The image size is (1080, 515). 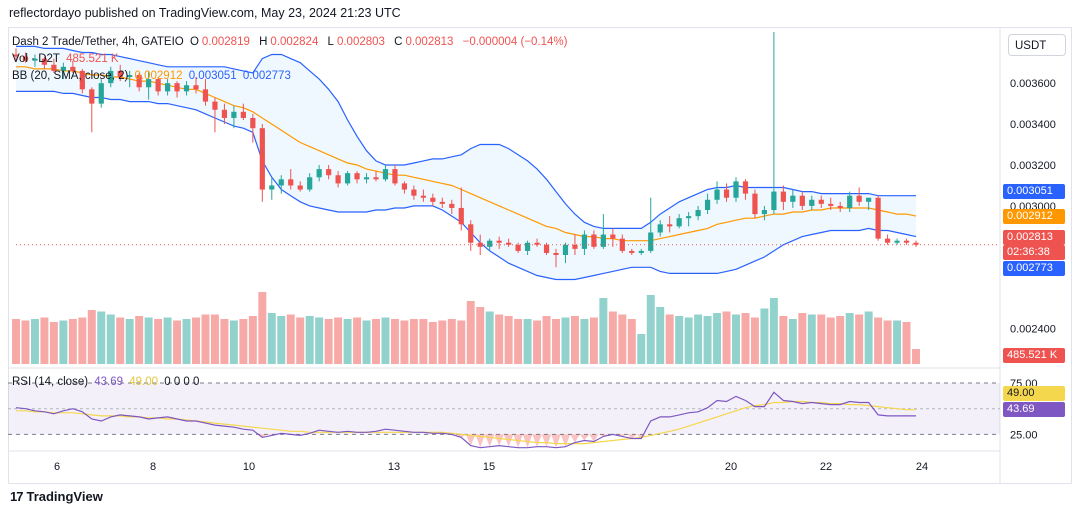 What do you see at coordinates (98, 42) in the screenshot?
I see `symbol-name: Dash 2 Trade/Tether, 4h, GATEIO` at bounding box center [98, 42].